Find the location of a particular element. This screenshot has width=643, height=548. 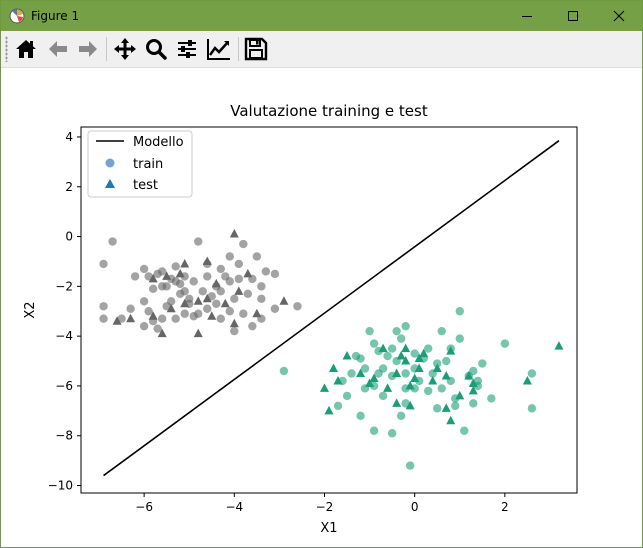

minimize-button is located at coordinates (527, 16).